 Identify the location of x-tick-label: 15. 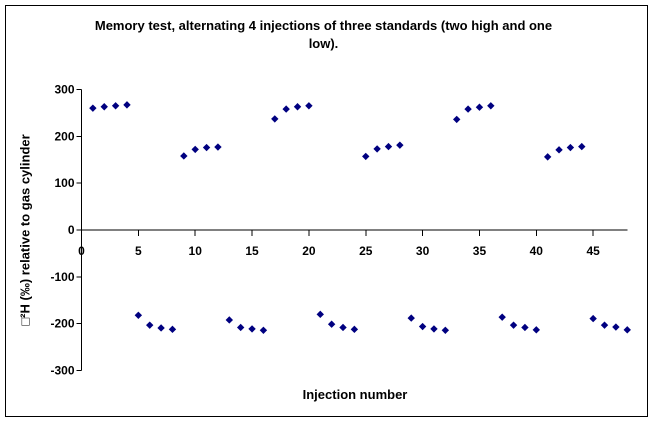
(252, 251).